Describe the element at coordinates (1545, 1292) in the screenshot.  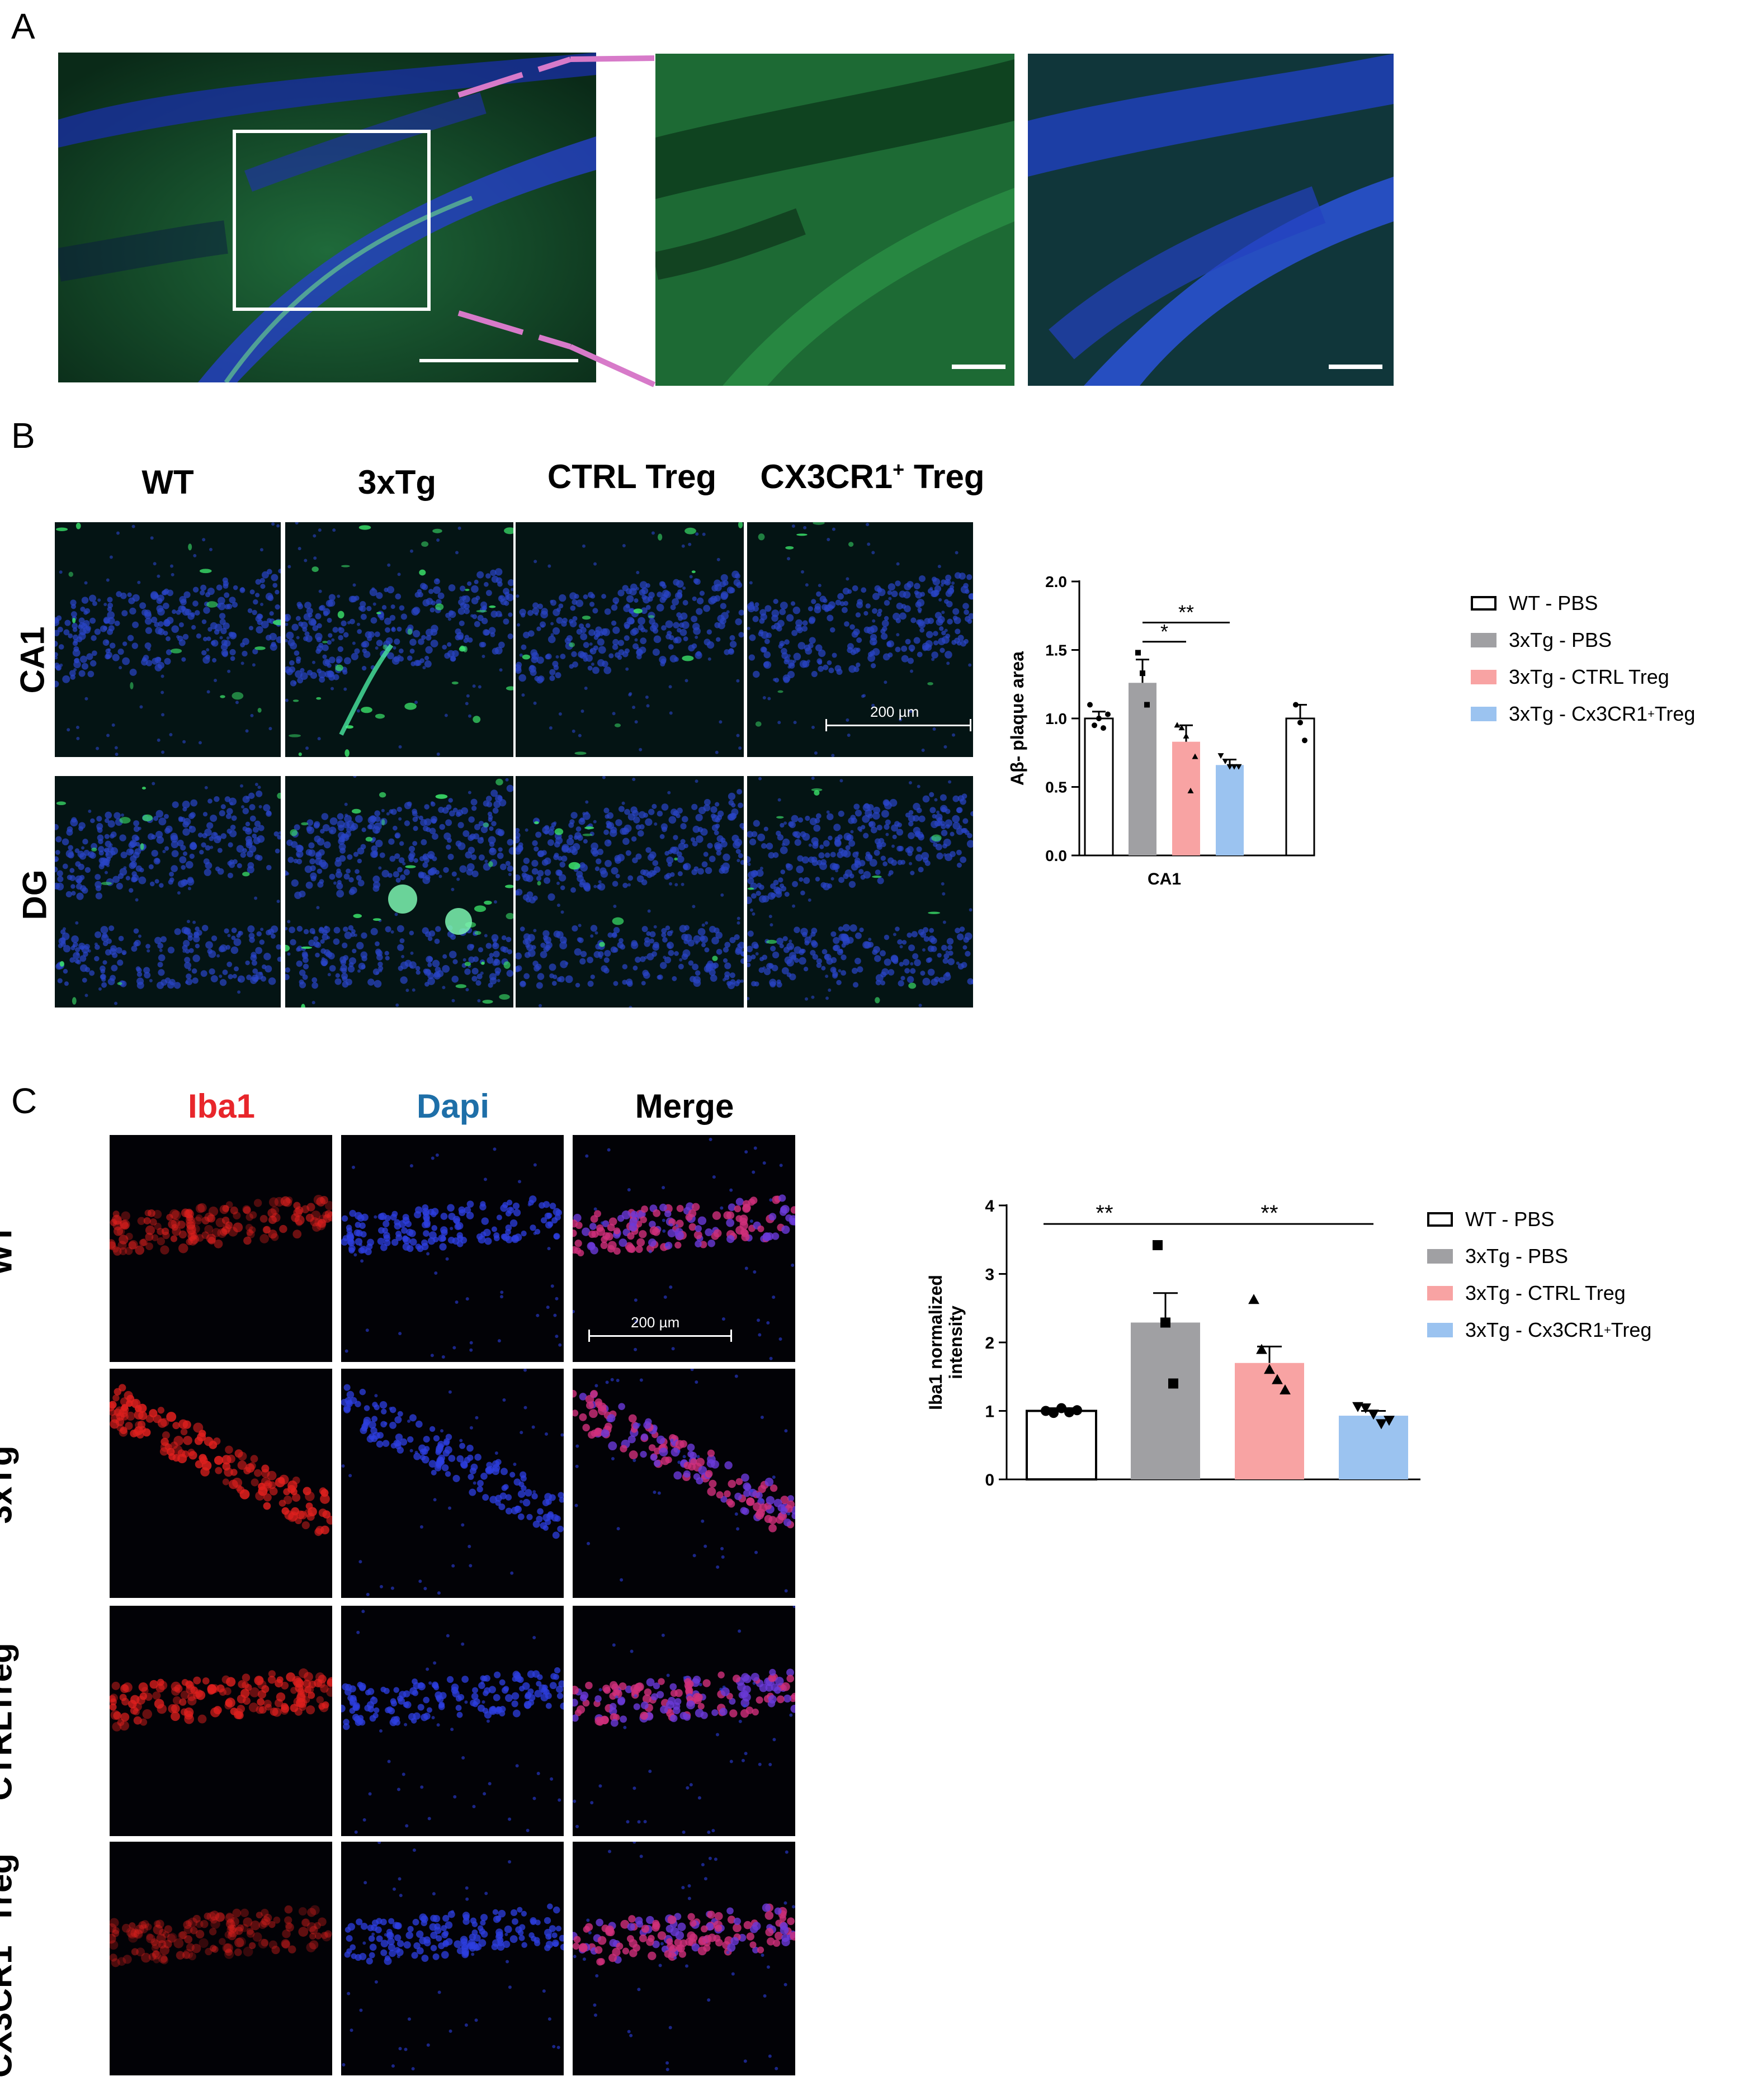
I see `legend-c-label-2: 3xTg - CTRL Treg` at that location.